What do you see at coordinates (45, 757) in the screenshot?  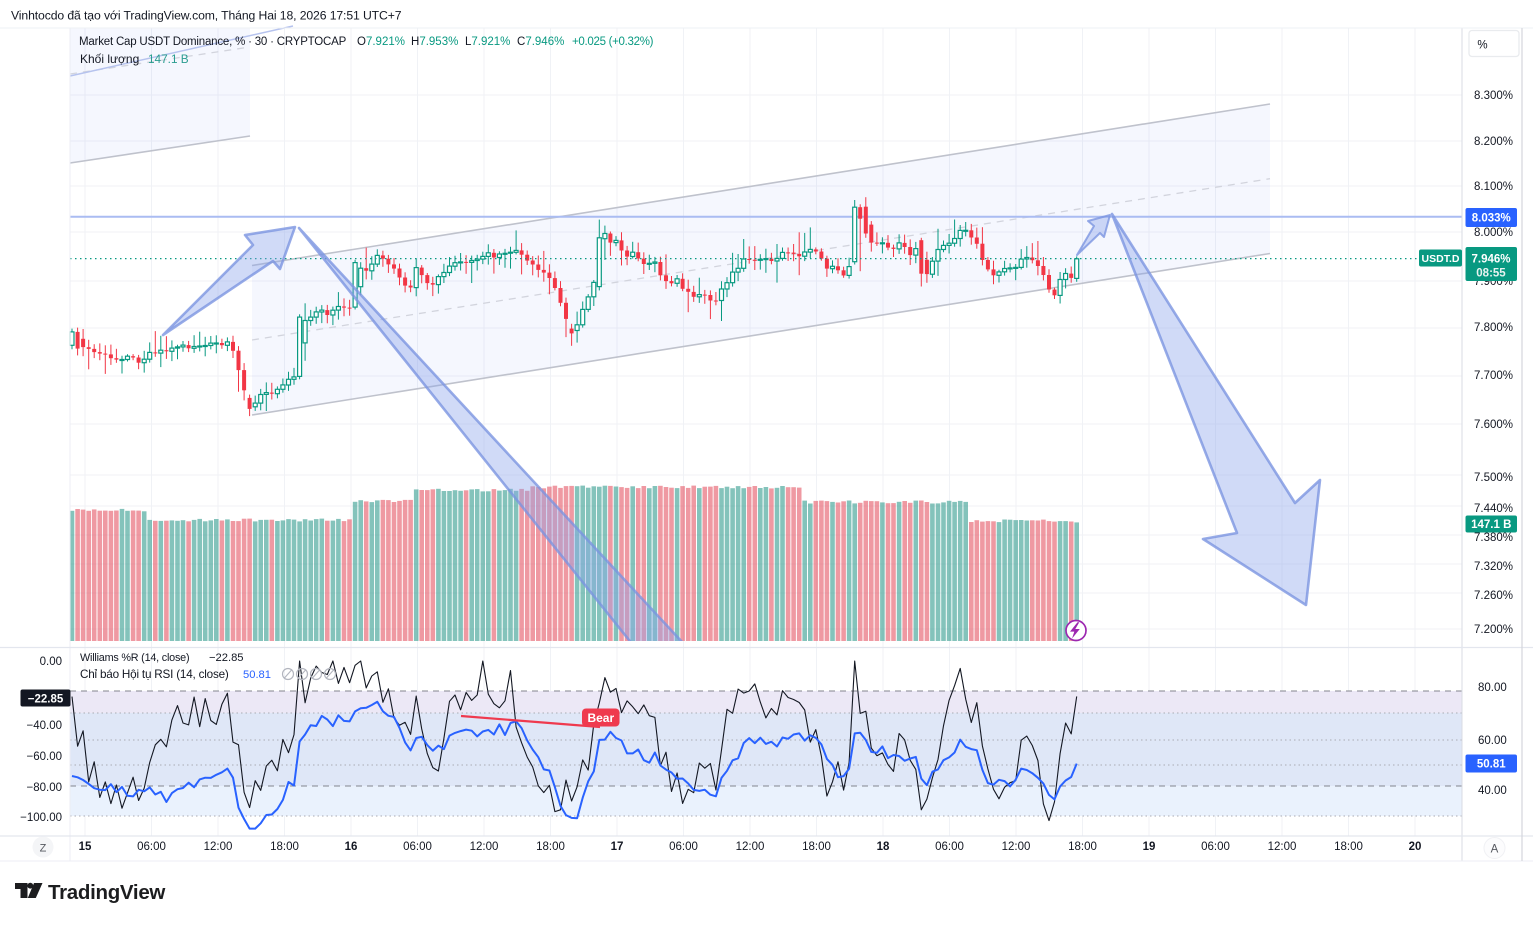 I see `svg-text: −60.00` at bounding box center [45, 757].